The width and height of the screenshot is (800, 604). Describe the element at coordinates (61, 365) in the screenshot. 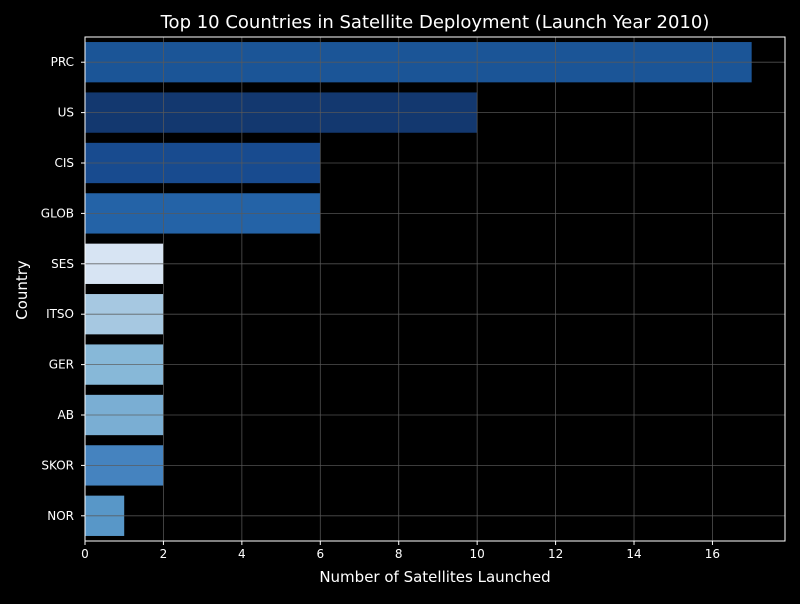

I see `y-tick-label-ger: GER` at that location.